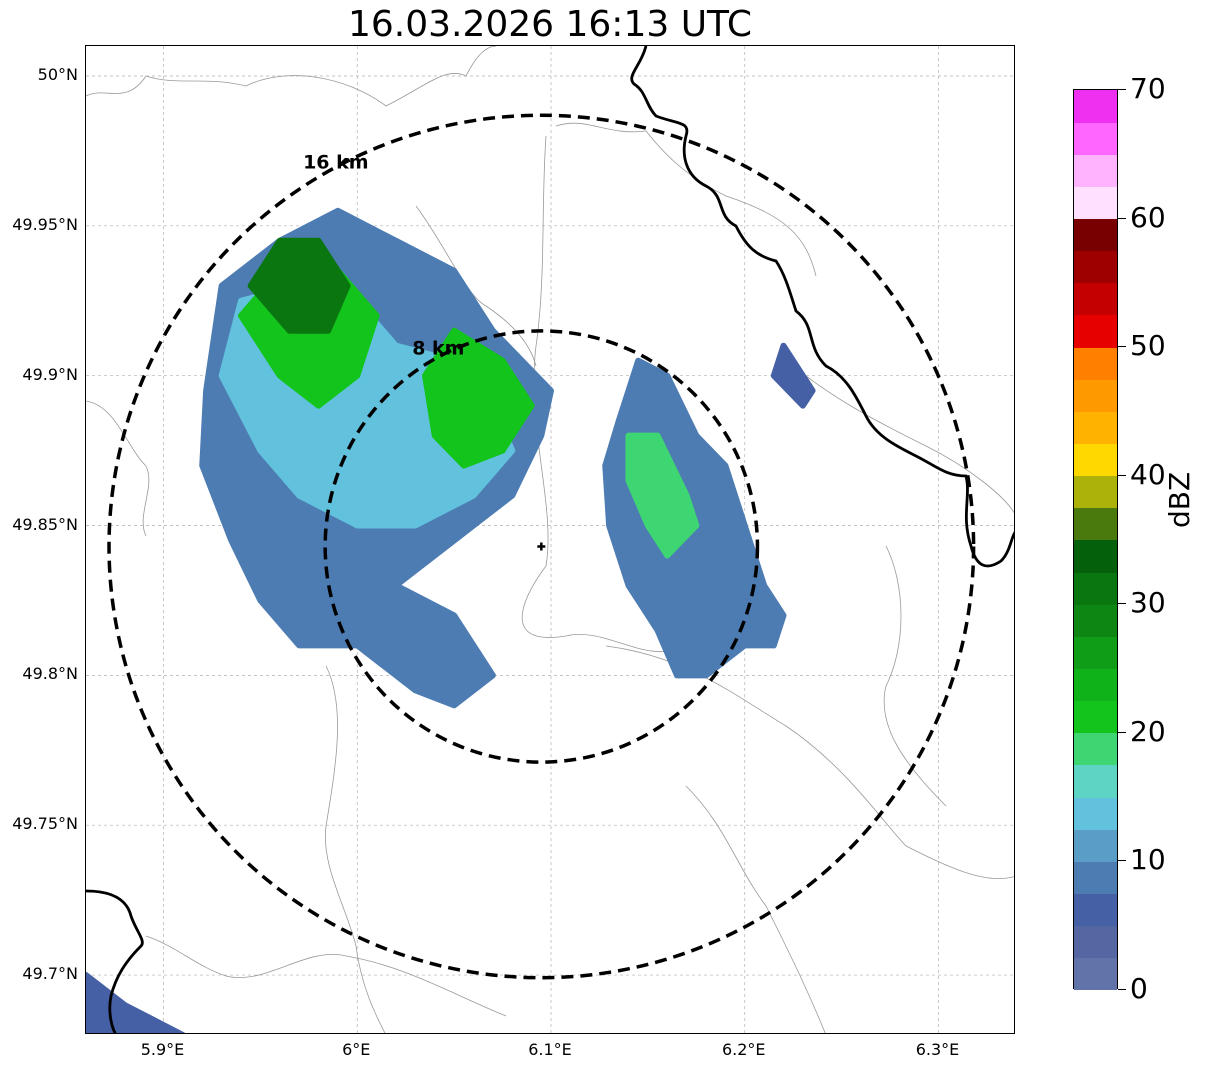 The width and height of the screenshot is (1207, 1069). Describe the element at coordinates (356, 1049) in the screenshot. I see `lon-tick-label: 6°E` at that location.